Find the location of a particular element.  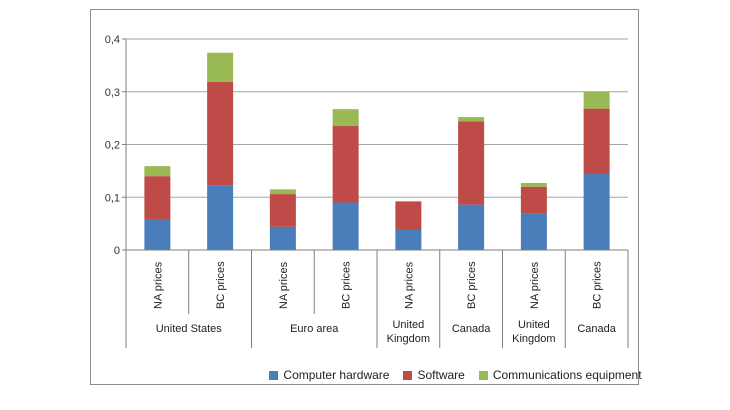

legend-item: Communications equipment is located at coordinates (560, 375).